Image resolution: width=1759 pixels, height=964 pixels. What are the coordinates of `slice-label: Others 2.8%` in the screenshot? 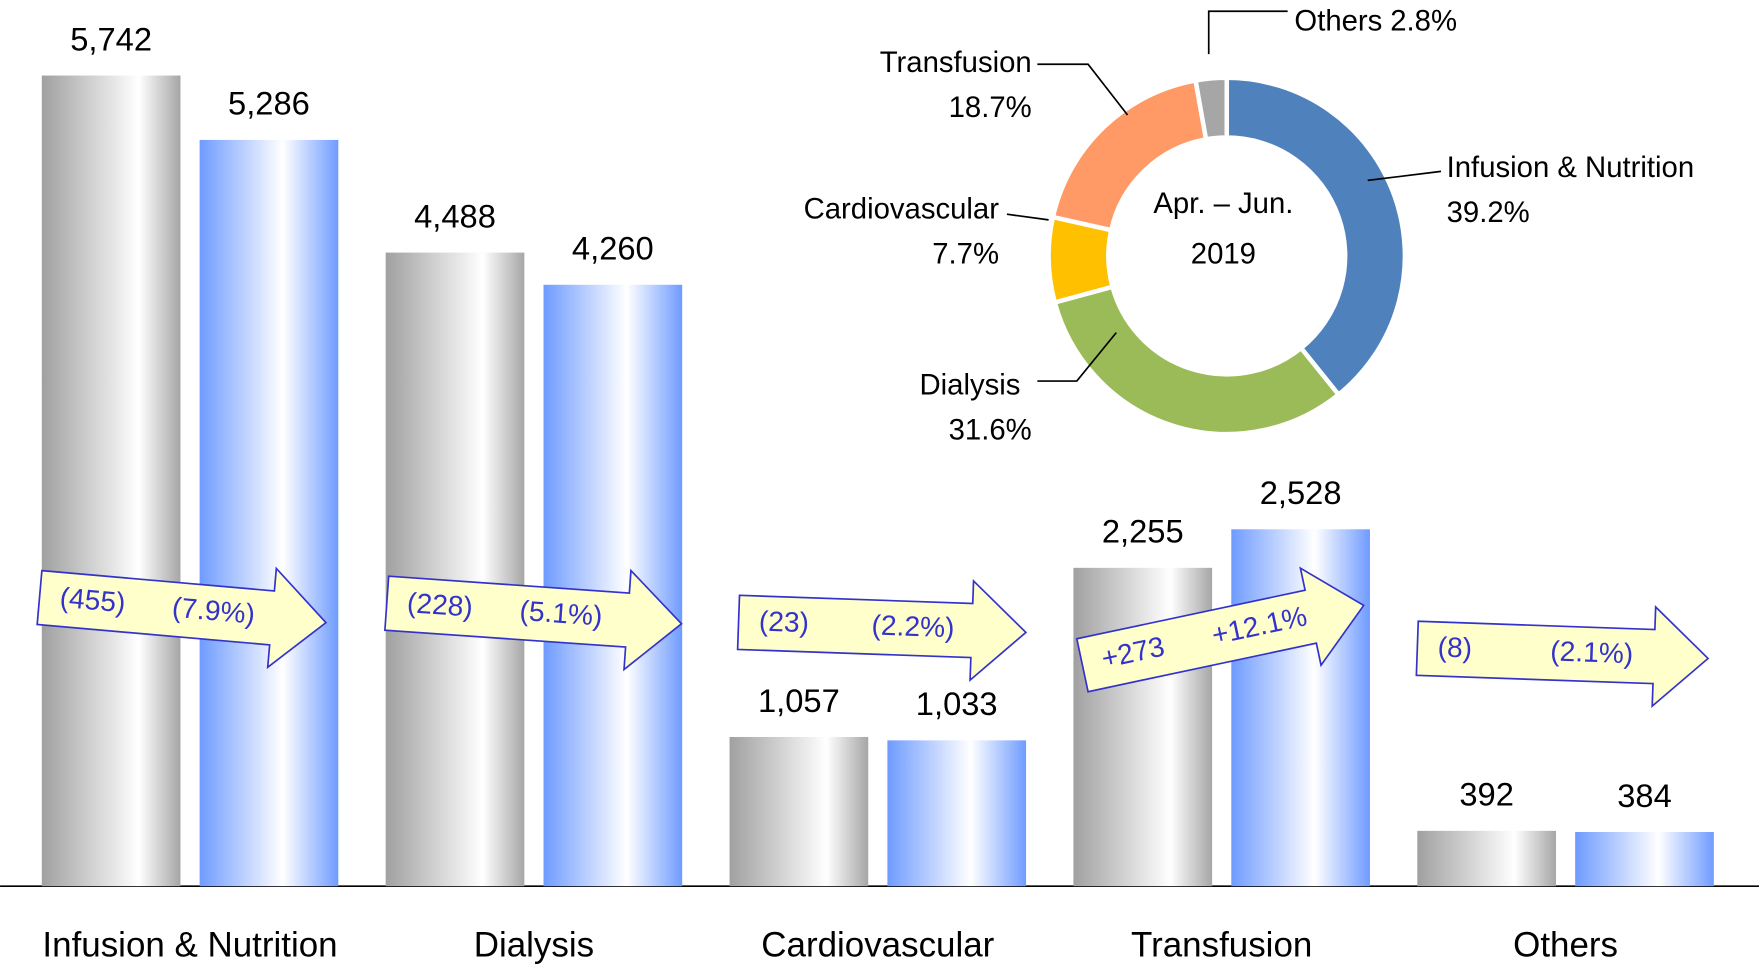 It's located at (1375, 20).